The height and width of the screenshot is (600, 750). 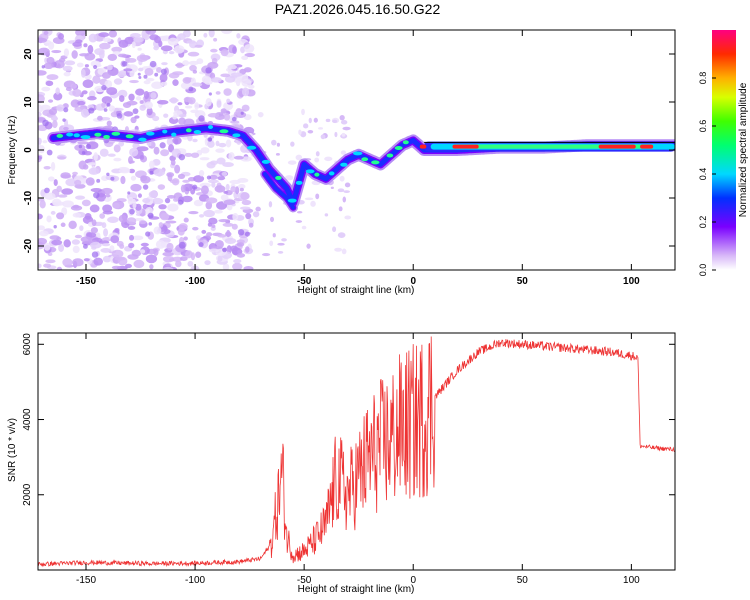 What do you see at coordinates (703, 78) in the screenshot?
I see `colorbar-tick-label: 0.8` at bounding box center [703, 78].